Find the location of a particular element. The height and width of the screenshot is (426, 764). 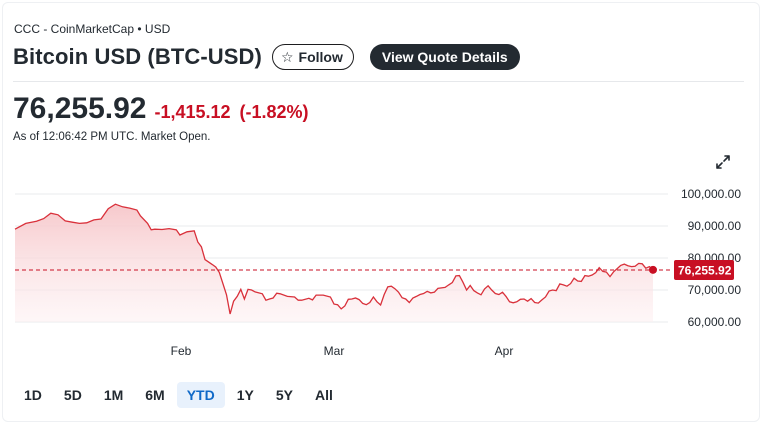

follow-label: Follow is located at coordinates (320, 57).